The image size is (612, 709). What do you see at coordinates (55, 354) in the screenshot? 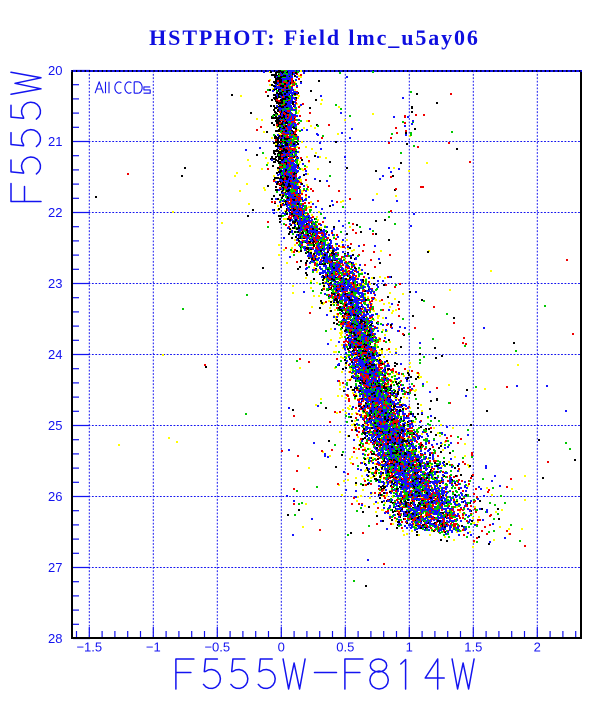
I see `svg-text: 24` at bounding box center [55, 354].